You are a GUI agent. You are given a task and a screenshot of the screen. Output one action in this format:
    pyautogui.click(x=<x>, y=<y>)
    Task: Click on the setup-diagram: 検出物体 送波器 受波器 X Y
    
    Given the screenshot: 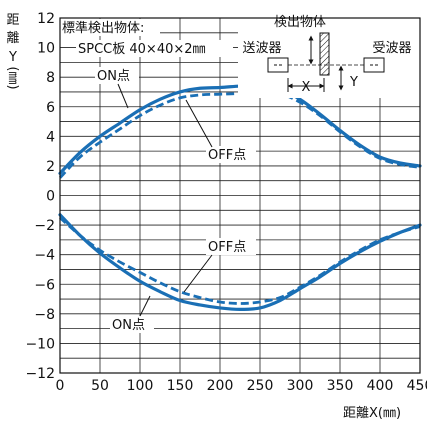 What is the action you would take?
    pyautogui.click(x=329, y=56)
    